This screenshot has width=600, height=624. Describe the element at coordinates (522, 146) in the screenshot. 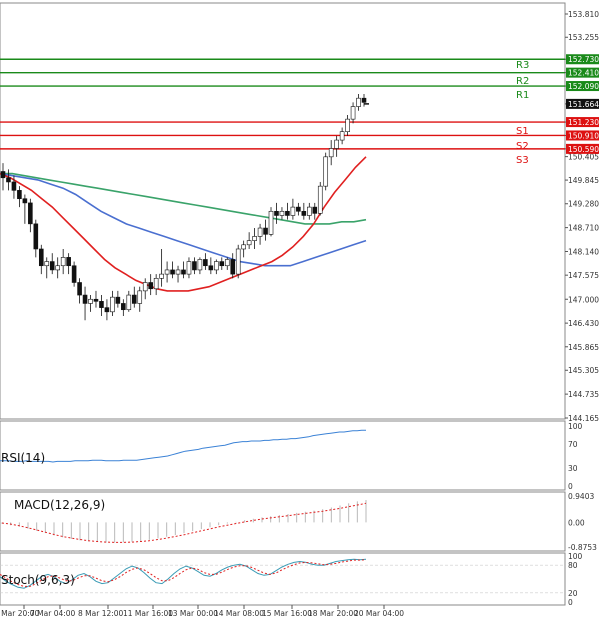

I see `label-s2: S2` at that location.